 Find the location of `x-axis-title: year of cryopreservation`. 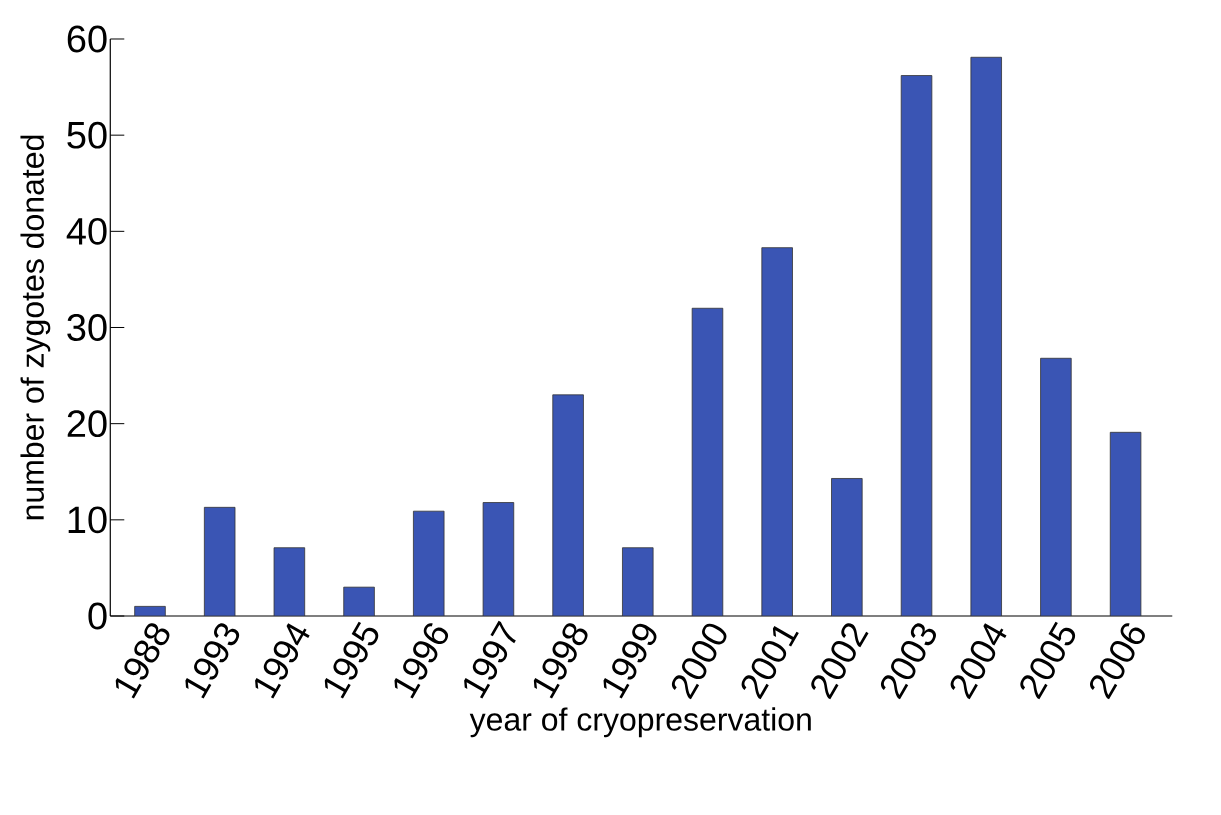

x-axis-title: year of cryopreservation is located at coordinates (640, 722).